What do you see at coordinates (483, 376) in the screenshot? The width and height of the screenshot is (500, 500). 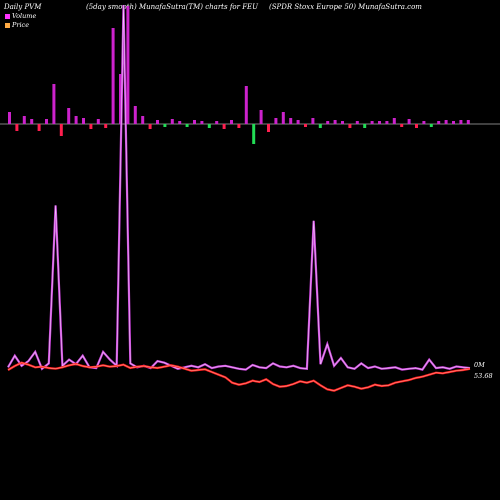 I see `last-price-label: 53.68` at bounding box center [483, 376].